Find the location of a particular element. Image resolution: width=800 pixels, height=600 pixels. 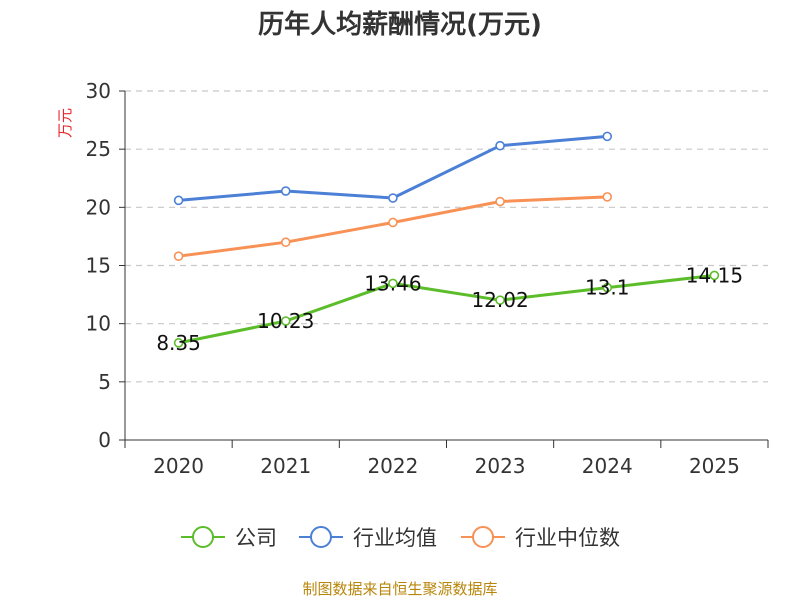

data-label-2023: 12.02 is located at coordinates (499, 300).